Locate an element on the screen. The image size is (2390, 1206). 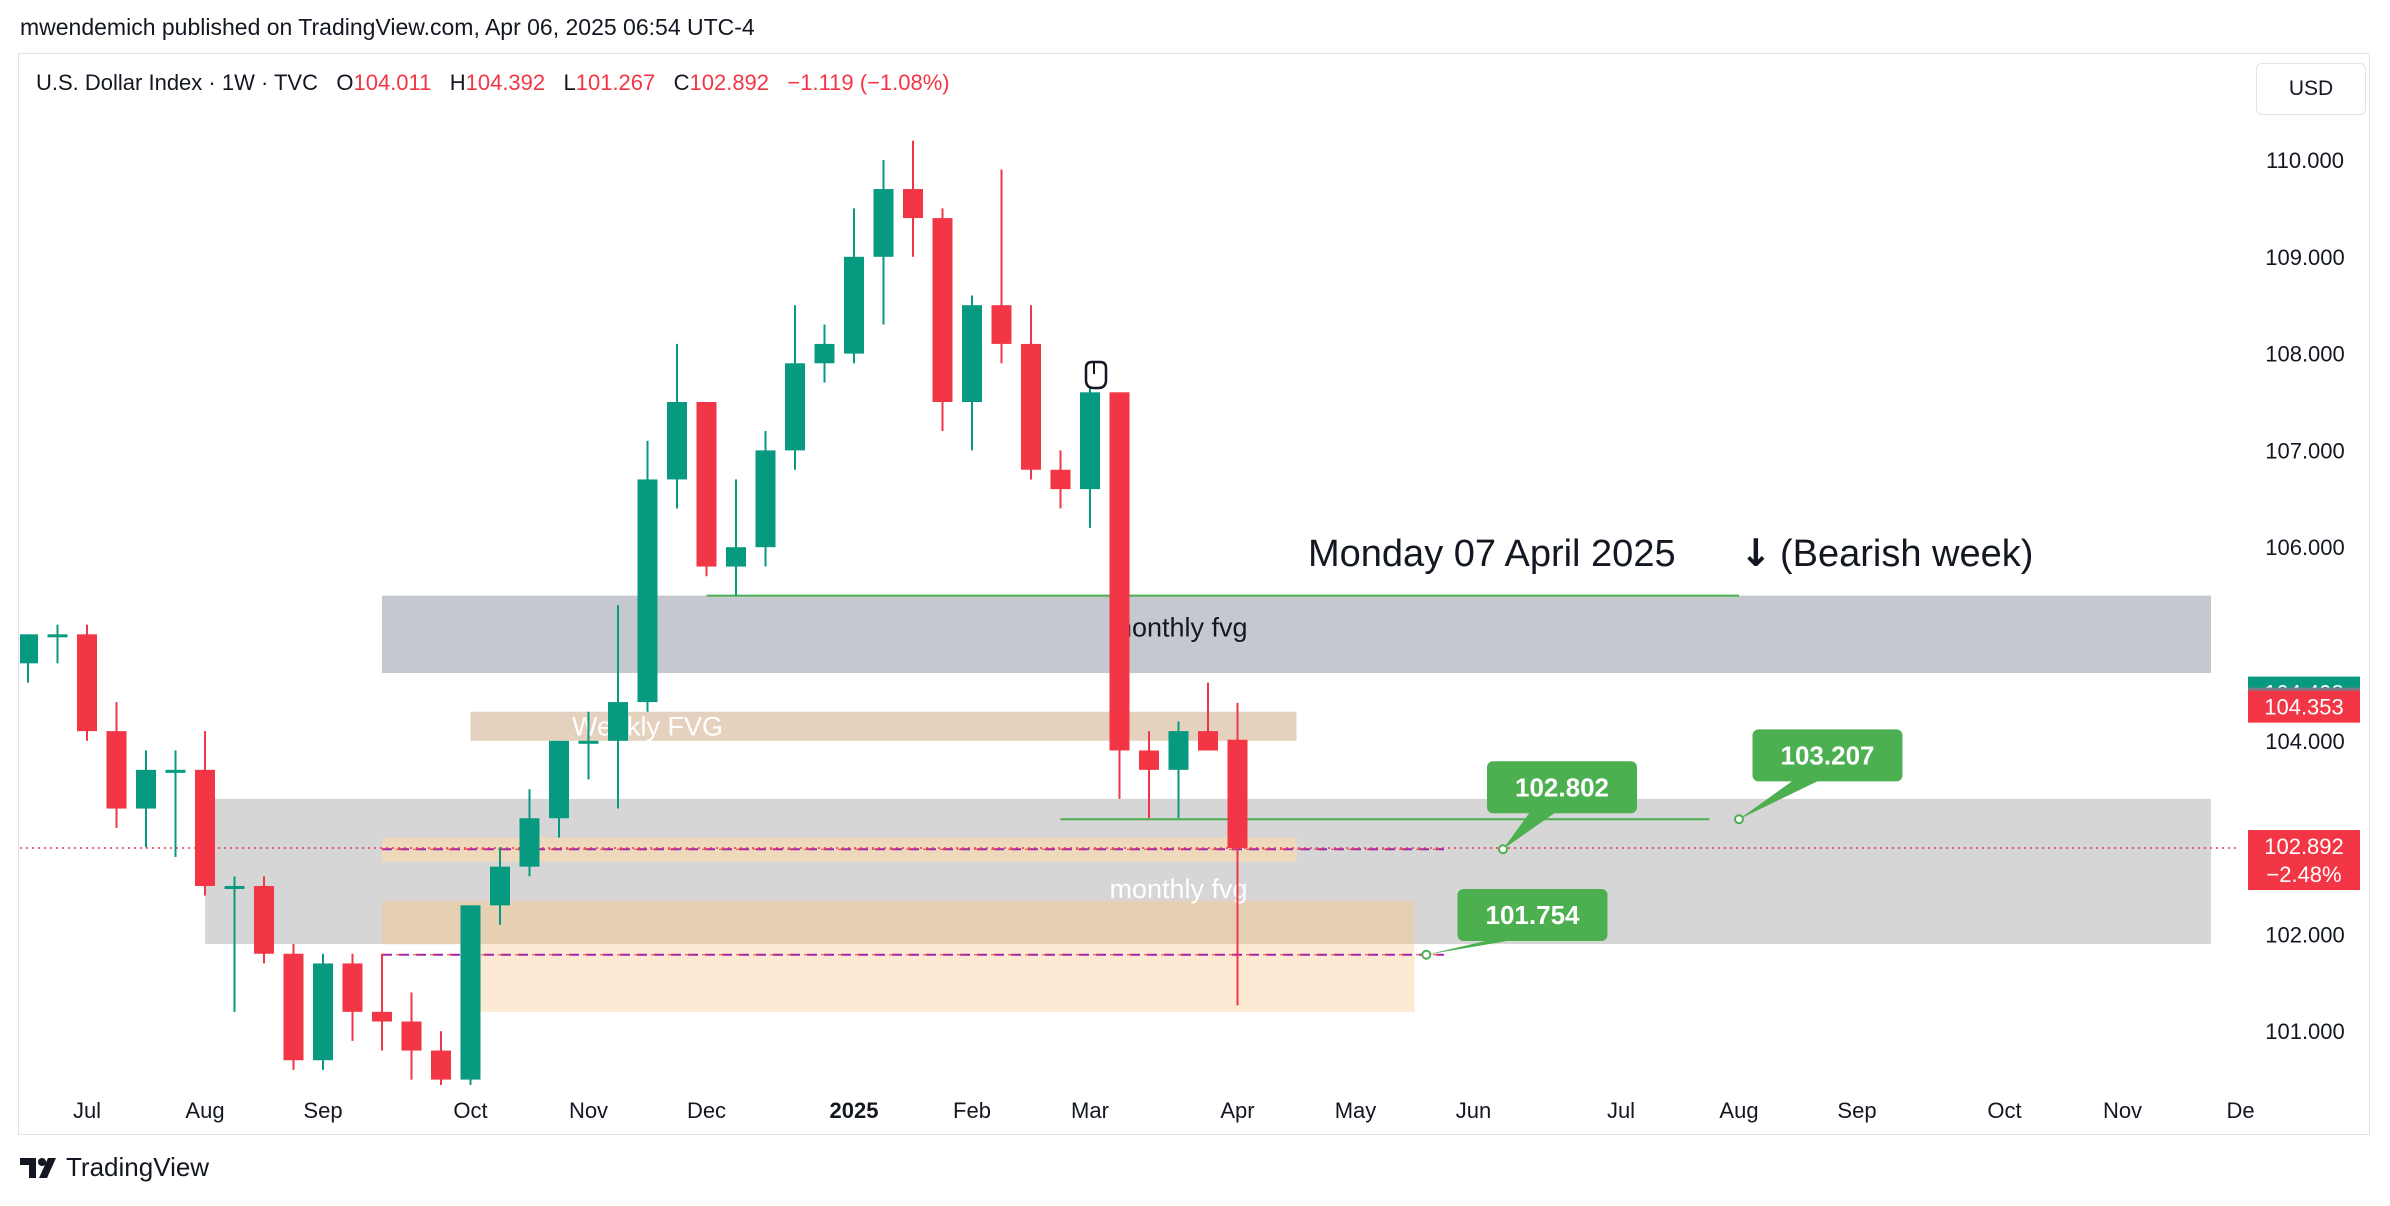
price-axis-badge-label: 104.353 is located at coordinates (2304, 707).